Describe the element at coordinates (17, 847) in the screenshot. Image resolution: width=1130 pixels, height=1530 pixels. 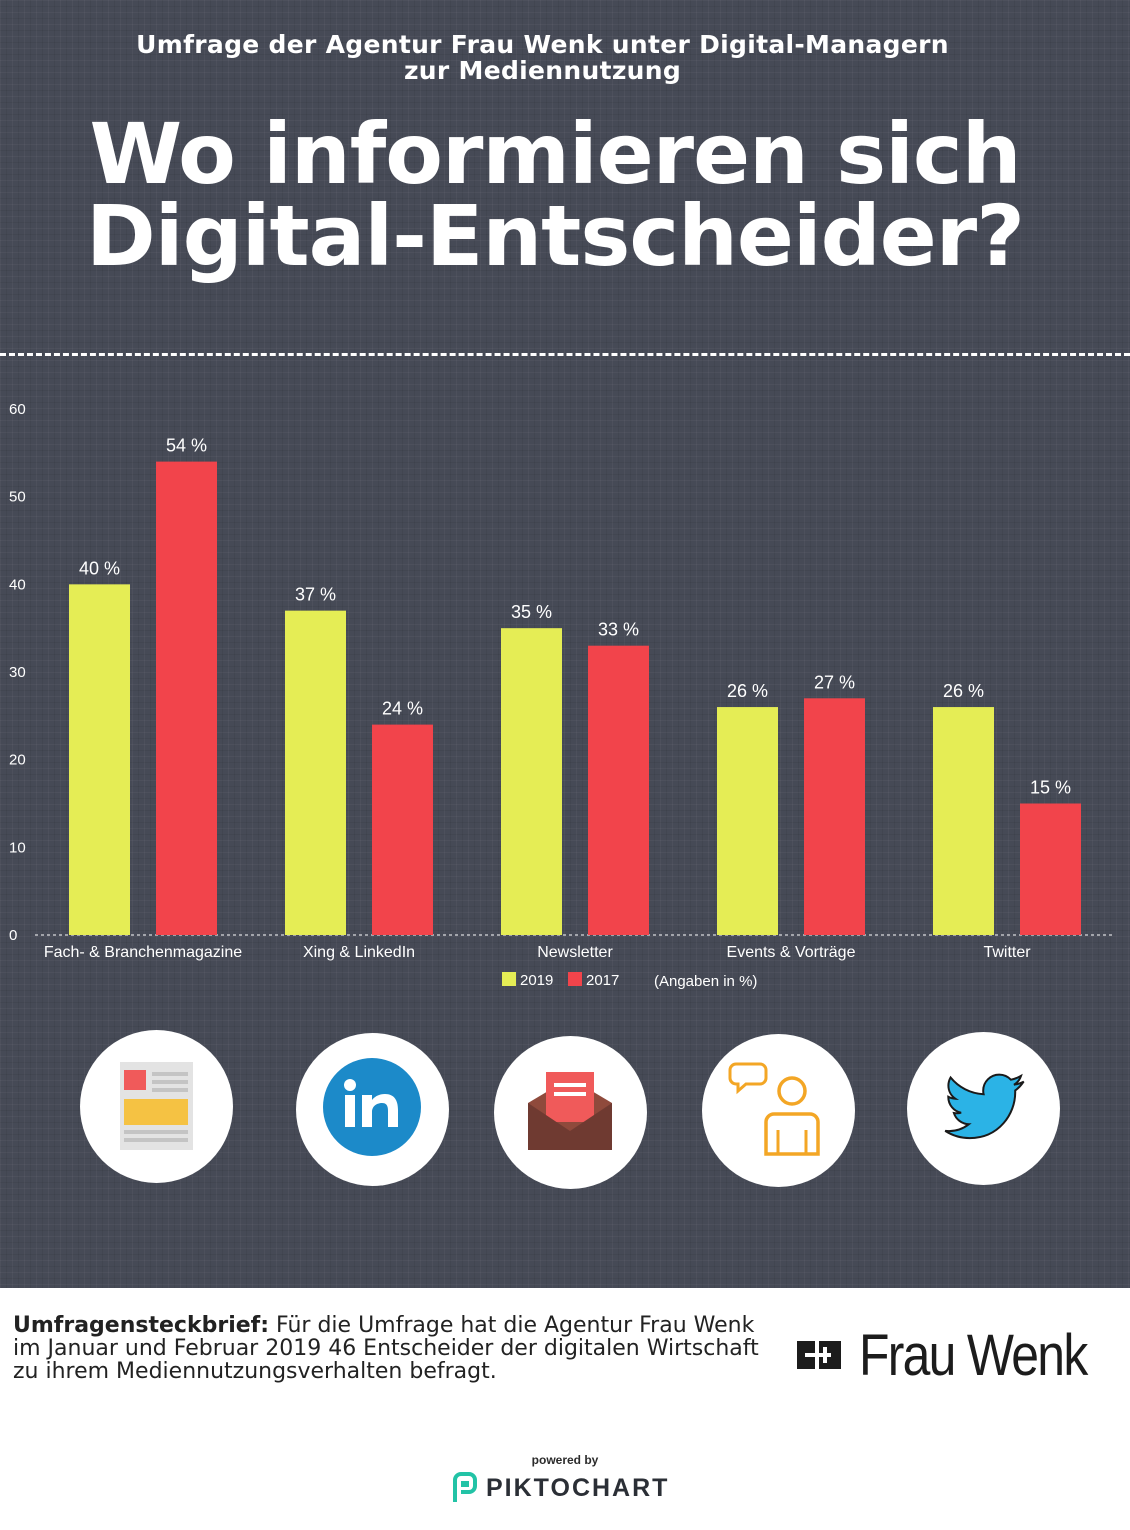
I see `y-tick-label: 10` at that location.